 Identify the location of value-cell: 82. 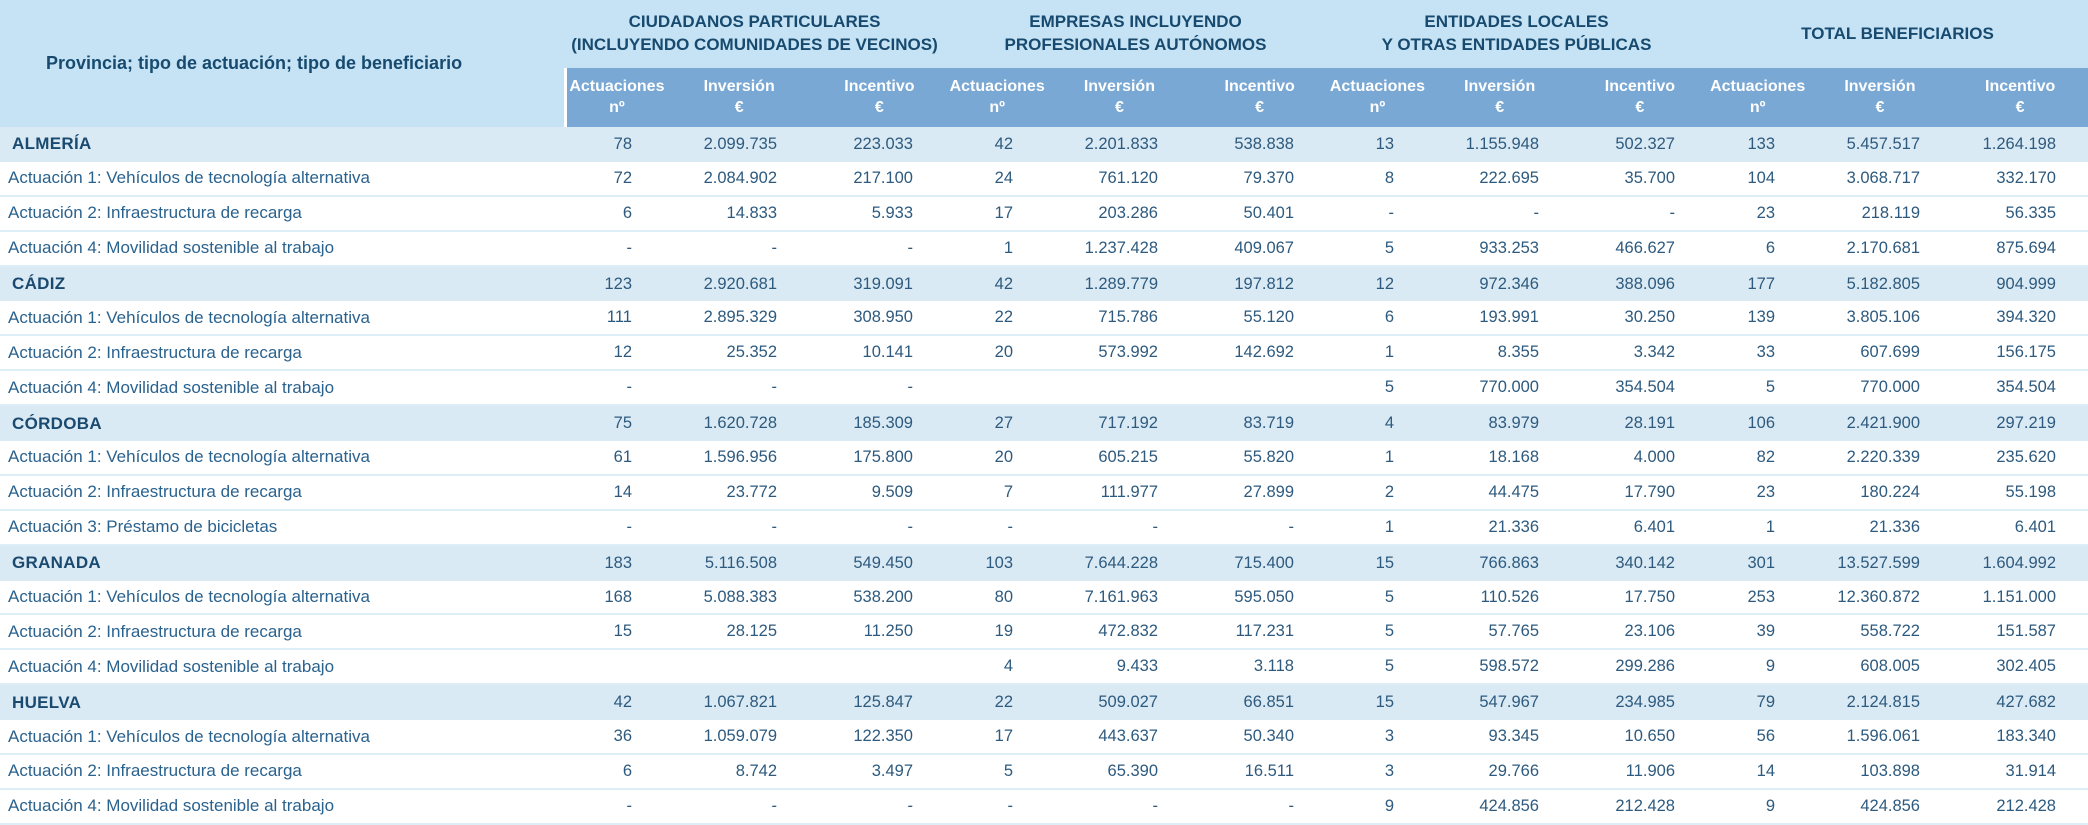
(1765, 456).